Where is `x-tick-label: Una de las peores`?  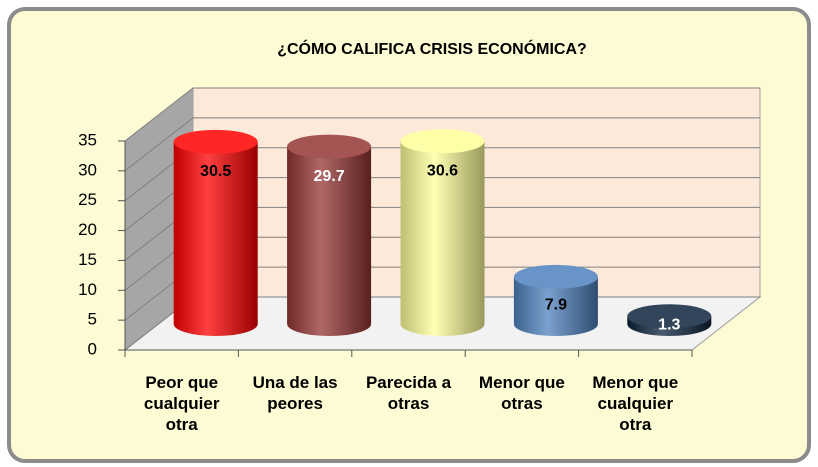 x-tick-label: Una de las peores is located at coordinates (295, 393).